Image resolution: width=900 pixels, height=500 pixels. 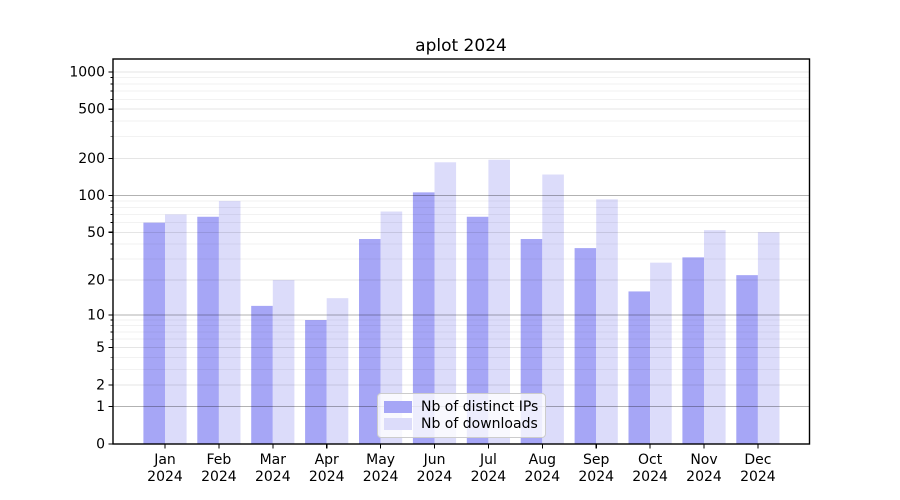 I want to click on bar-distinct-ips-apr, so click(x=316, y=382).